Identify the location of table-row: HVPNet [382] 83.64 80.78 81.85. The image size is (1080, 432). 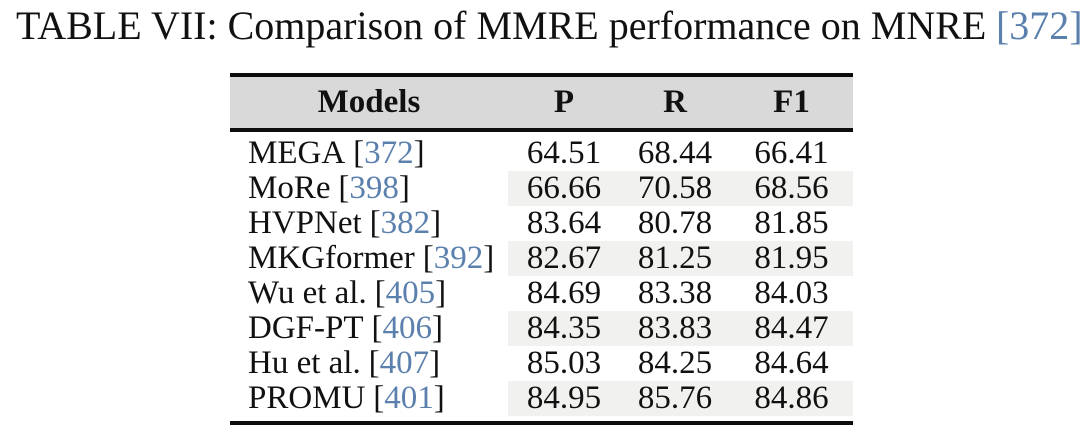
(541, 223).